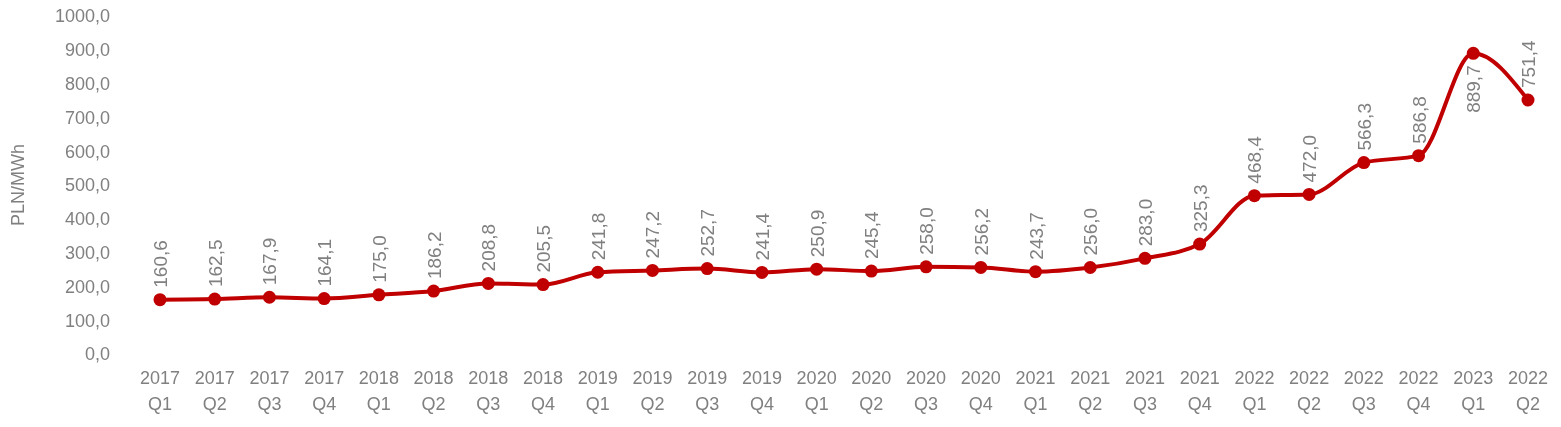  I want to click on x-tick-label: 2021 Q4, so click(1199, 391).